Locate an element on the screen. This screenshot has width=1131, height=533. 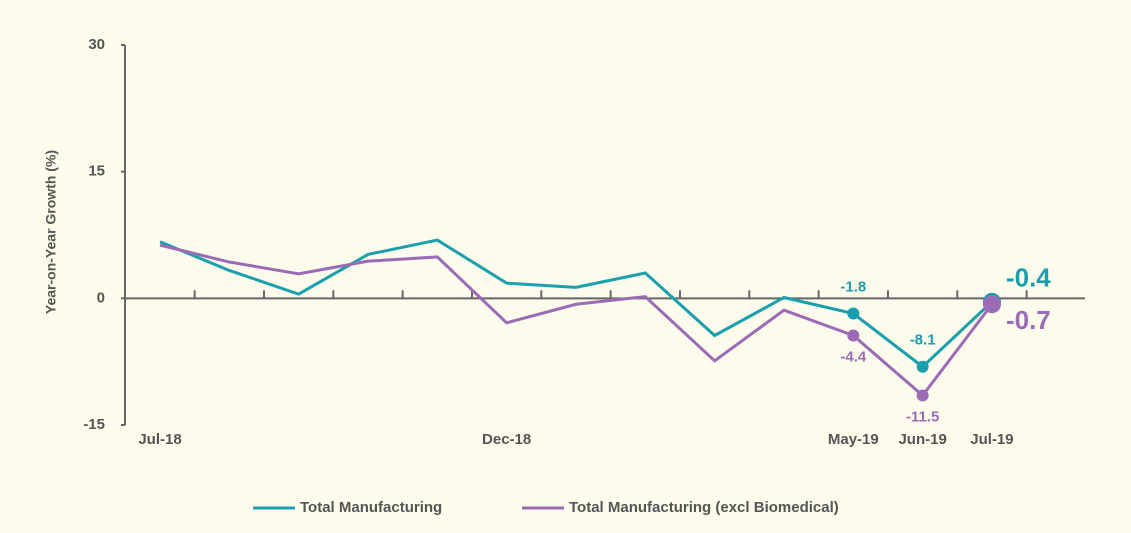
x-tick-label: Dec-18 is located at coordinates (506, 439).